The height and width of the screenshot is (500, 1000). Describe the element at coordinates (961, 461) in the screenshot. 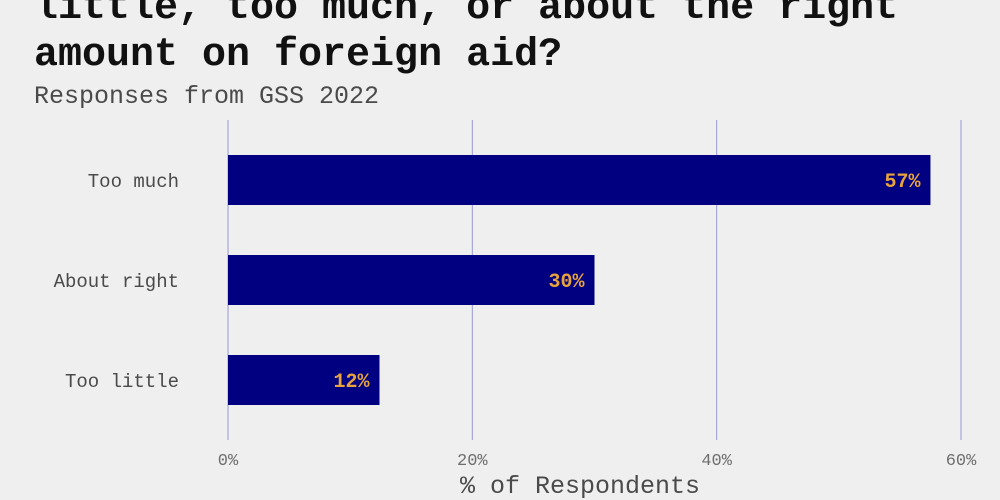

I see `x-tick-label: 60%` at that location.